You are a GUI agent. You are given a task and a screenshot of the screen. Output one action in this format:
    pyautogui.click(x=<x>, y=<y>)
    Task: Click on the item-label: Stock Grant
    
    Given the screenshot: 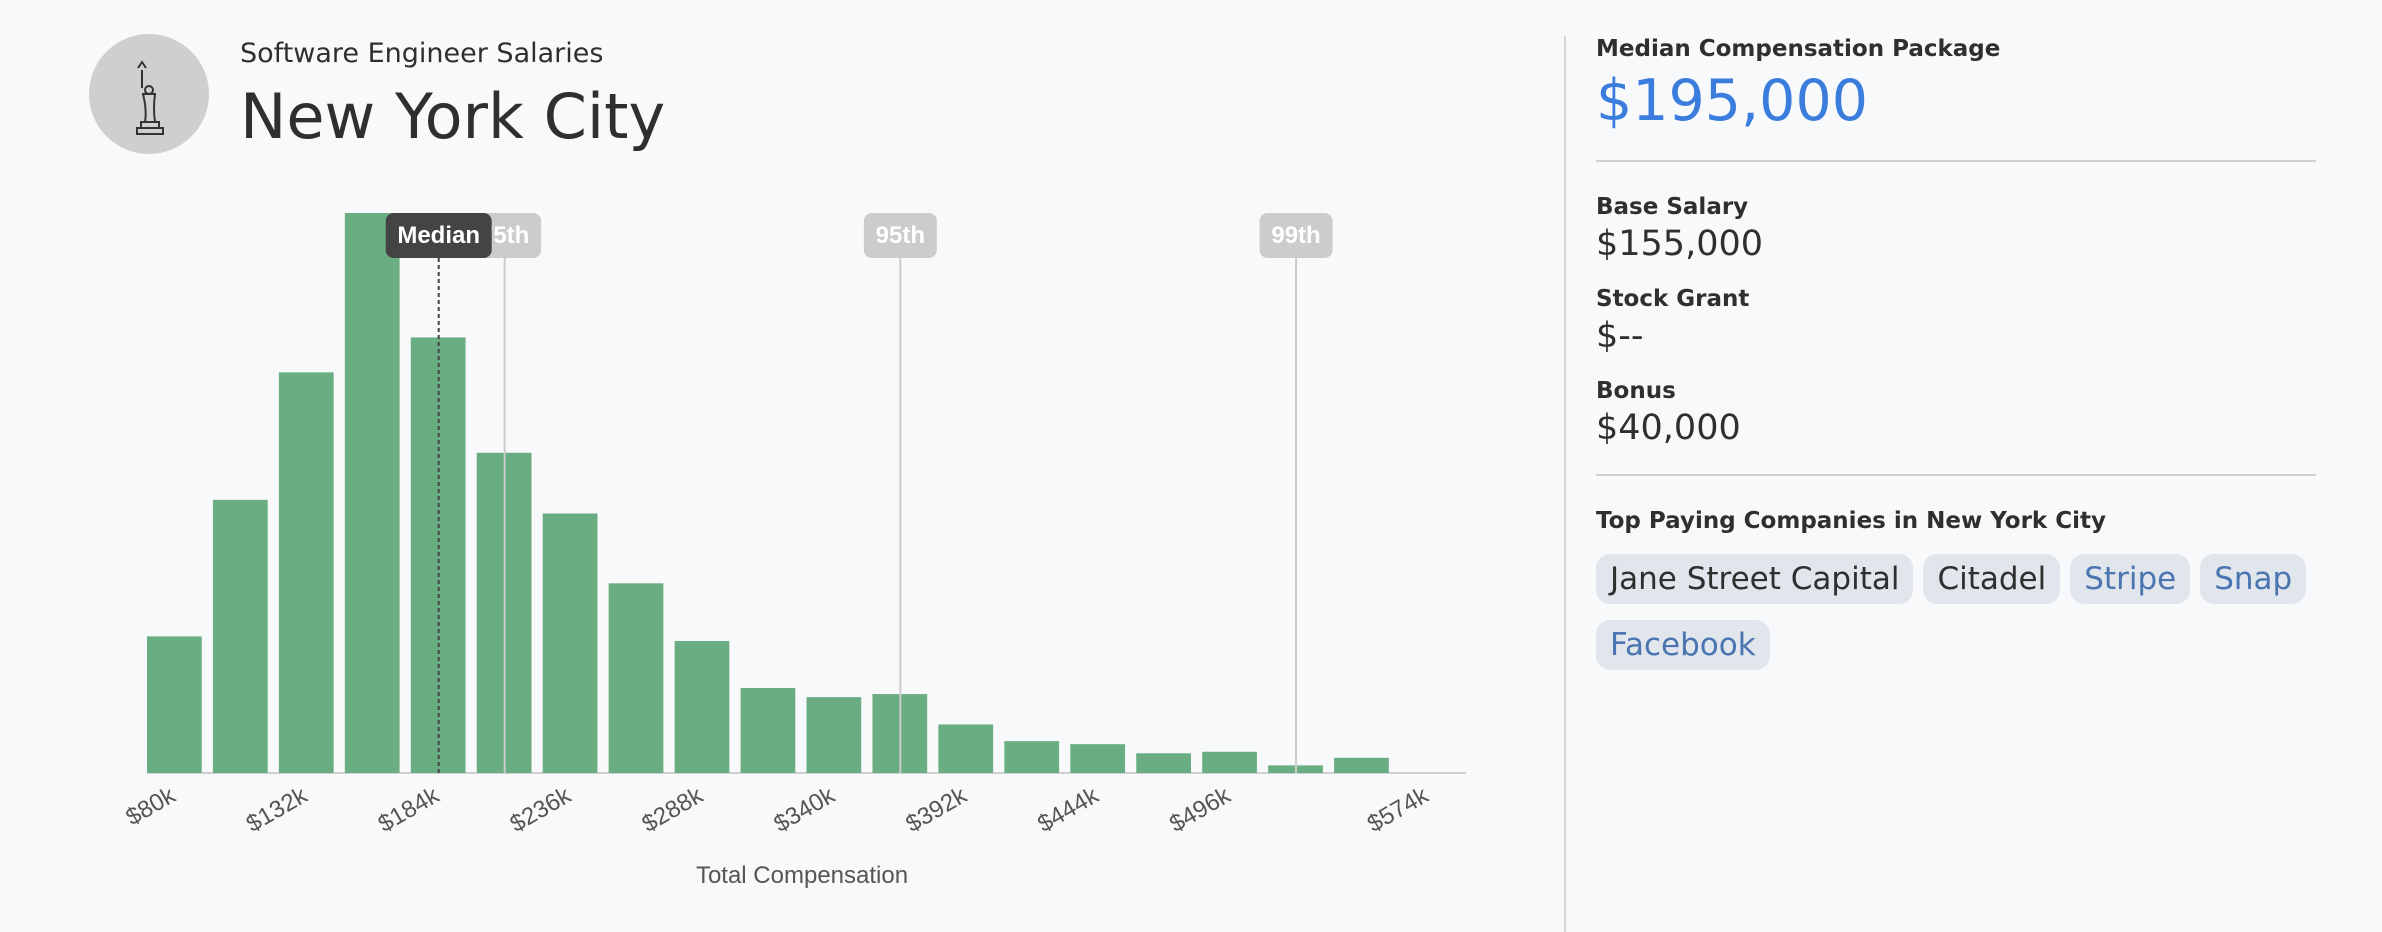 What is the action you would take?
    pyautogui.click(x=1673, y=299)
    